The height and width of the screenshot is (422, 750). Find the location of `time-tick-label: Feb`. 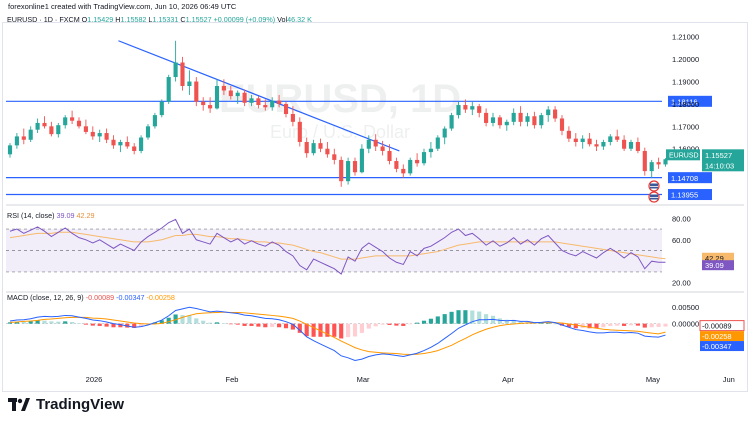

time-tick-label: Feb is located at coordinates (232, 379).